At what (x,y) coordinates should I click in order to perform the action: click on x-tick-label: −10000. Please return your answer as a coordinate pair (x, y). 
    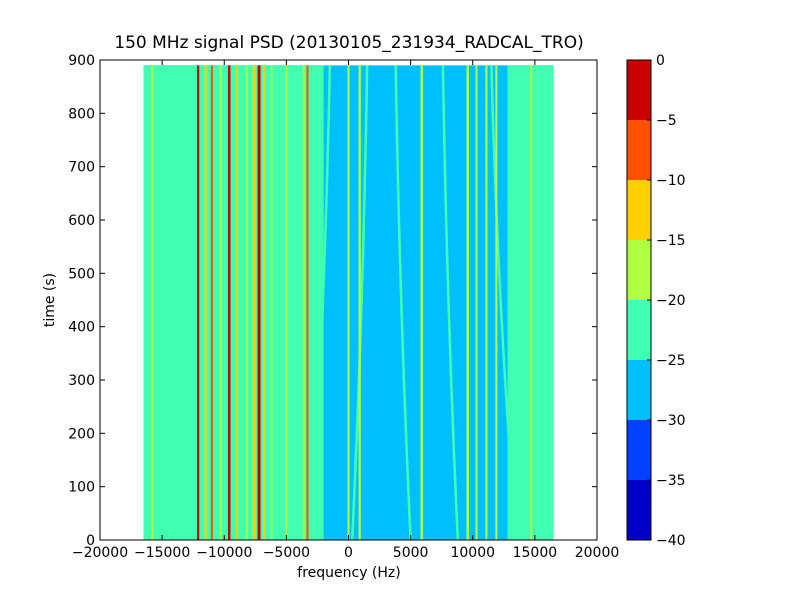
    Looking at the image, I should click on (224, 553).